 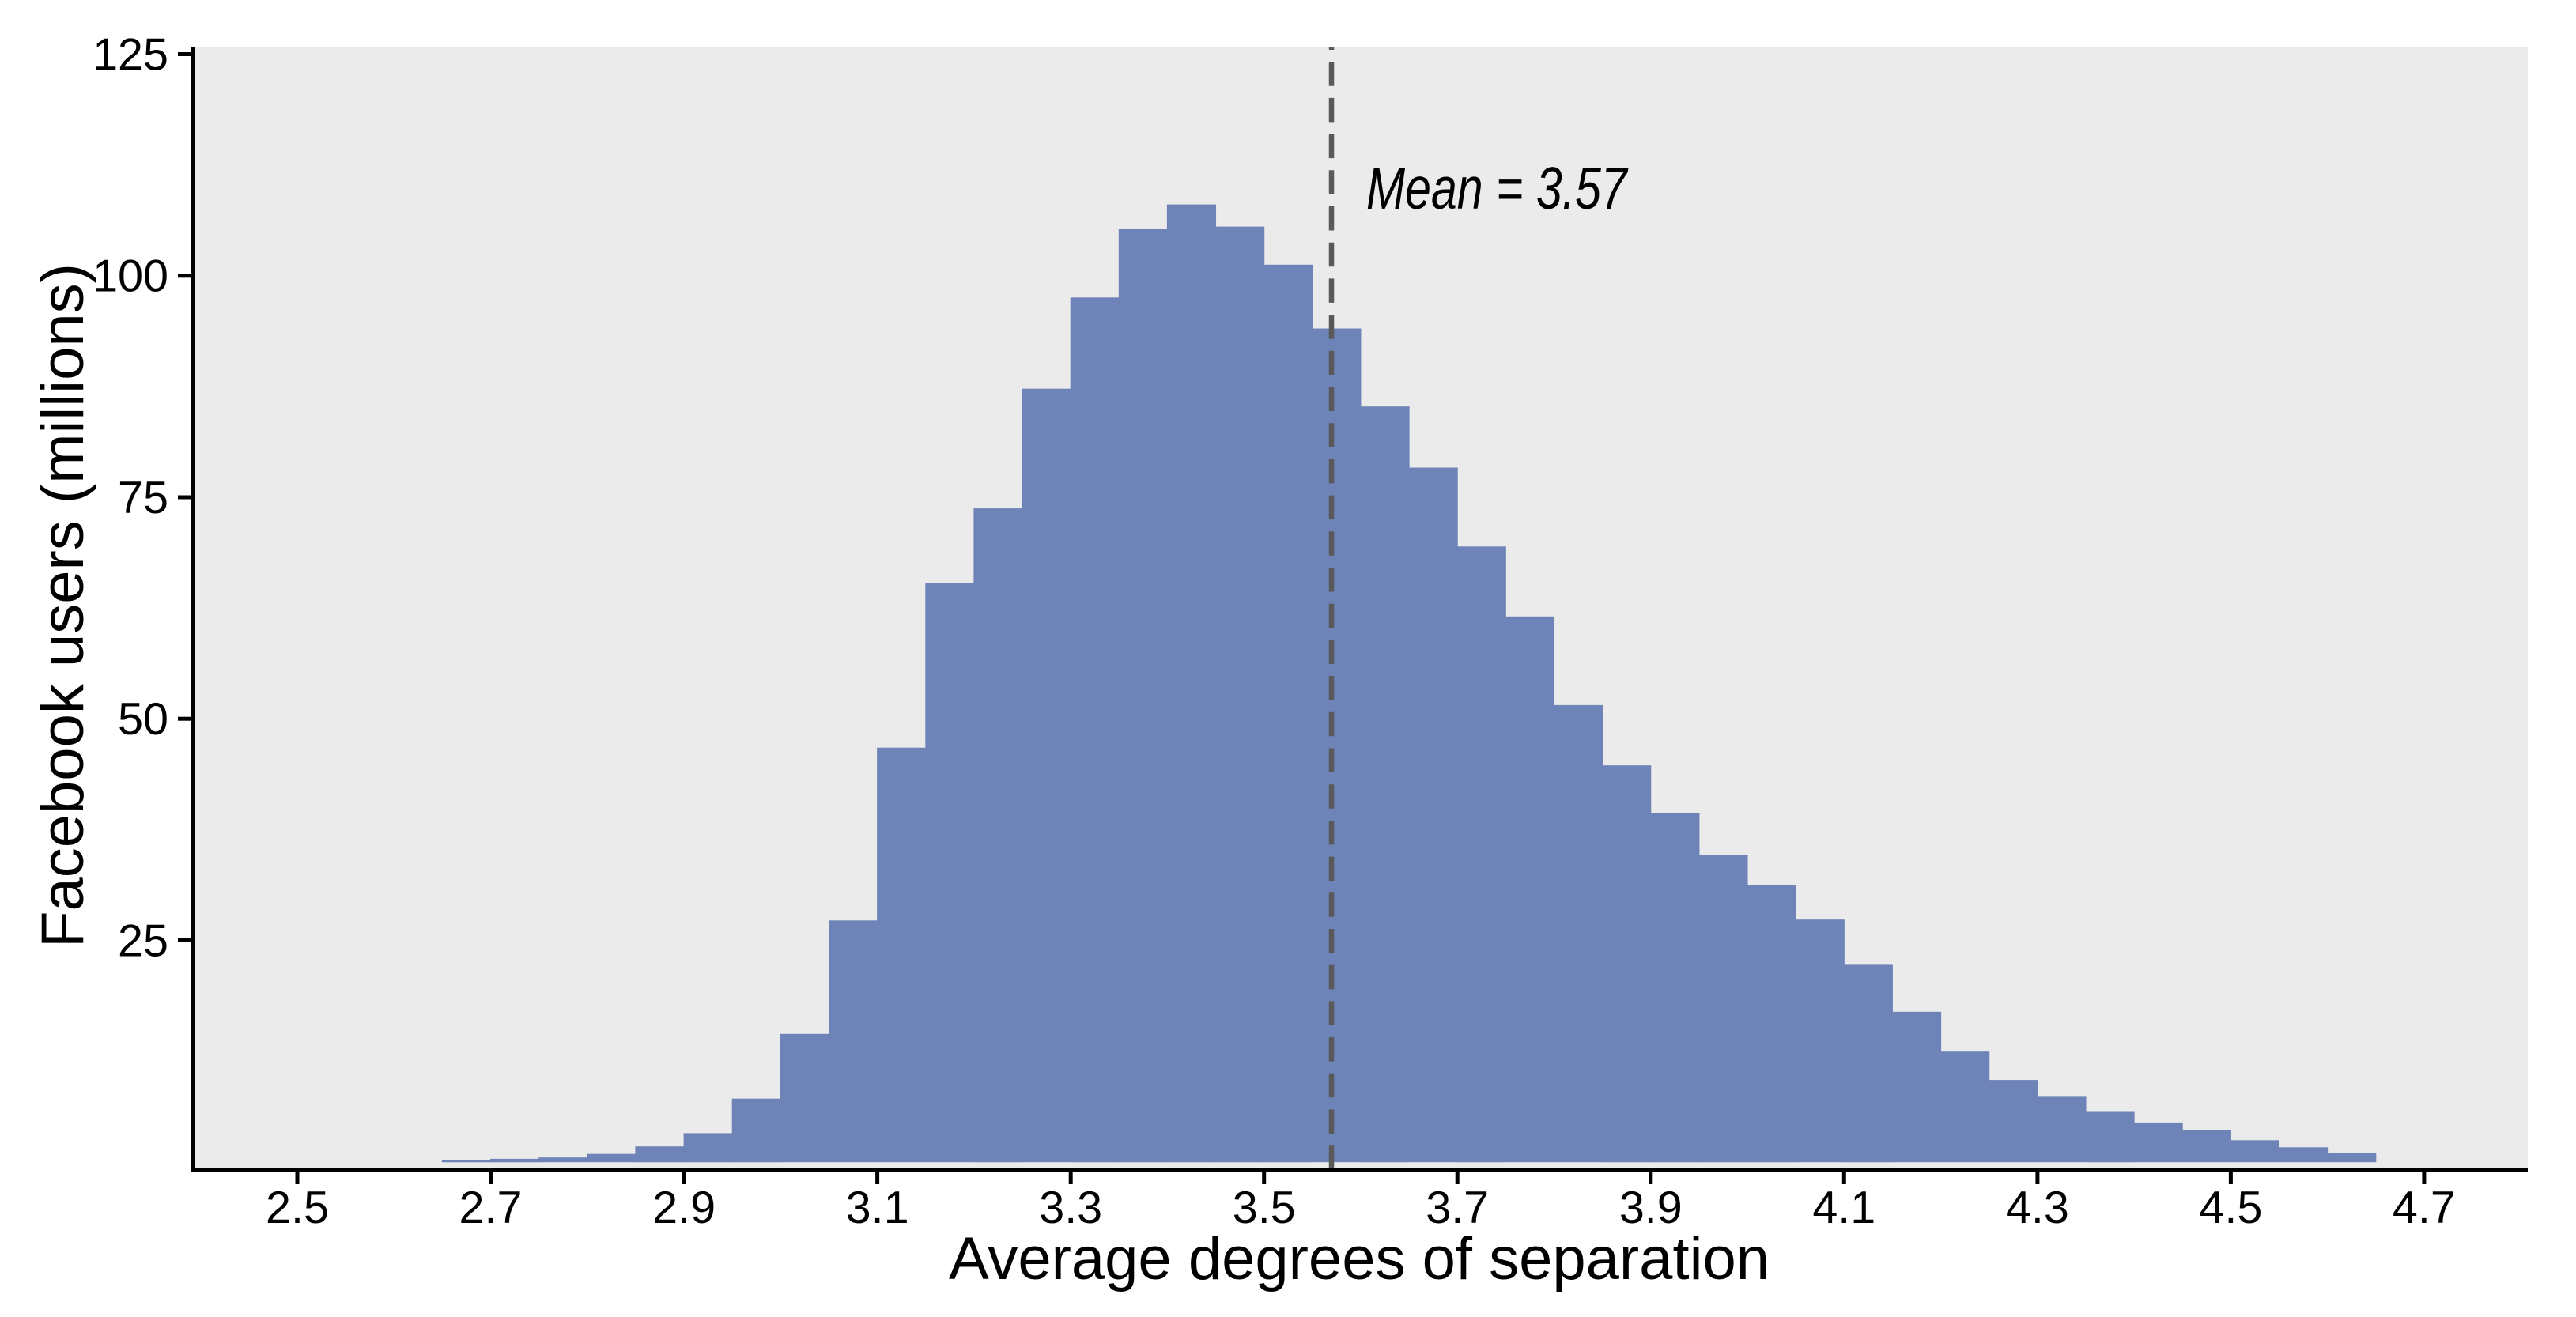 I want to click on svg-text: 2.9, so click(x=684, y=1208).